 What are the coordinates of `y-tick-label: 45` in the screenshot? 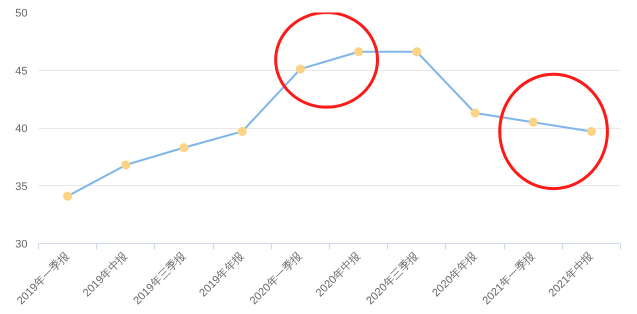 It's located at (21, 71).